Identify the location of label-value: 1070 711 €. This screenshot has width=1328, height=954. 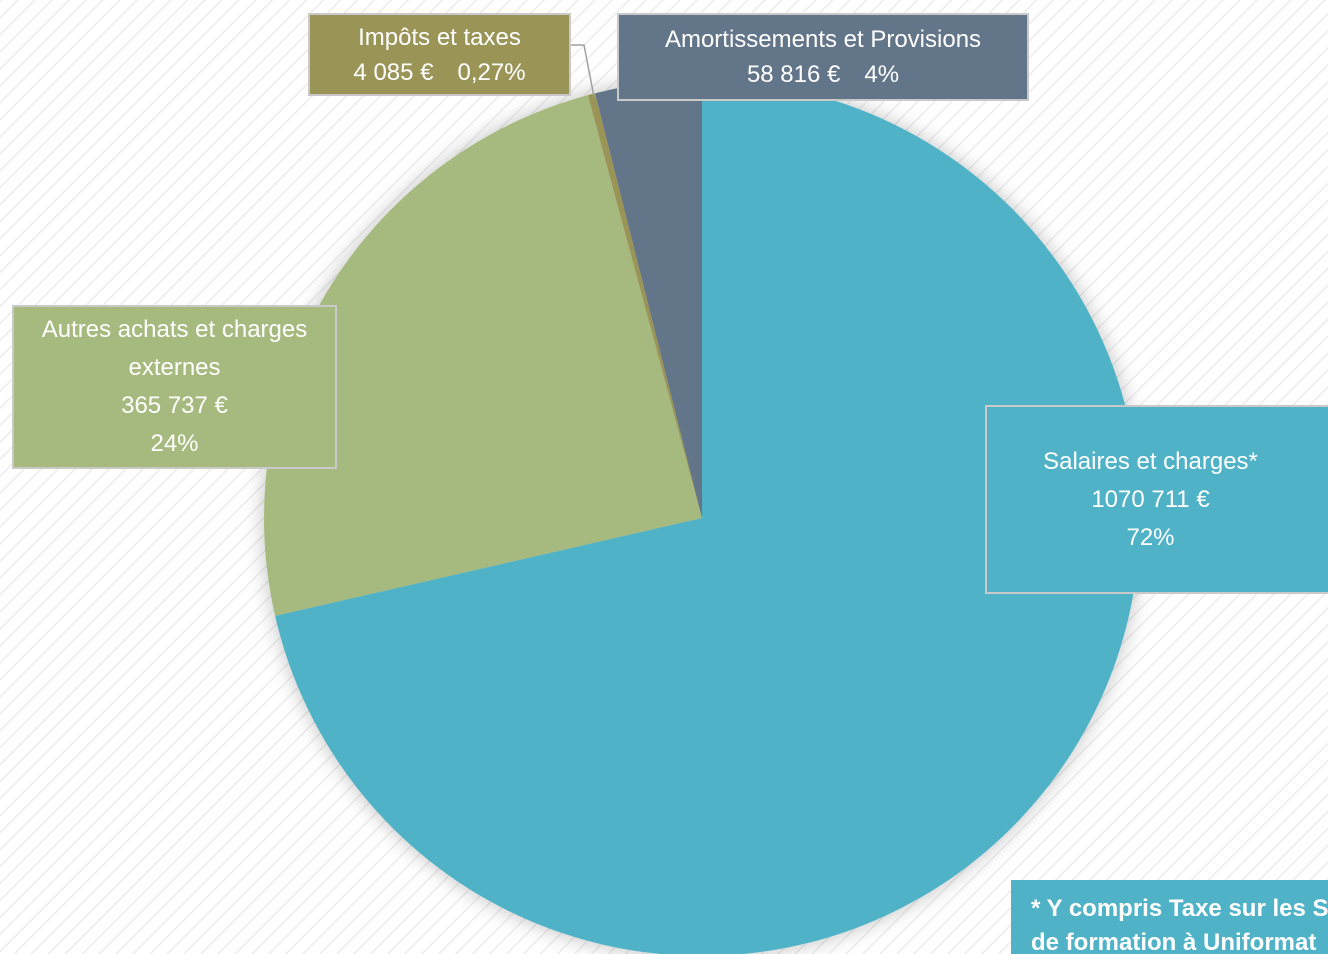
(1150, 499).